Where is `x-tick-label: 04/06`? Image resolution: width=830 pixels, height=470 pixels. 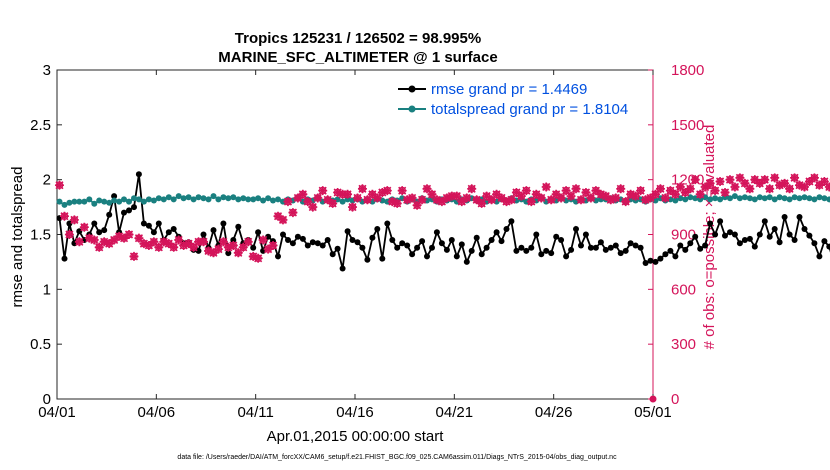 x-tick-label: 04/06 is located at coordinates (157, 412).